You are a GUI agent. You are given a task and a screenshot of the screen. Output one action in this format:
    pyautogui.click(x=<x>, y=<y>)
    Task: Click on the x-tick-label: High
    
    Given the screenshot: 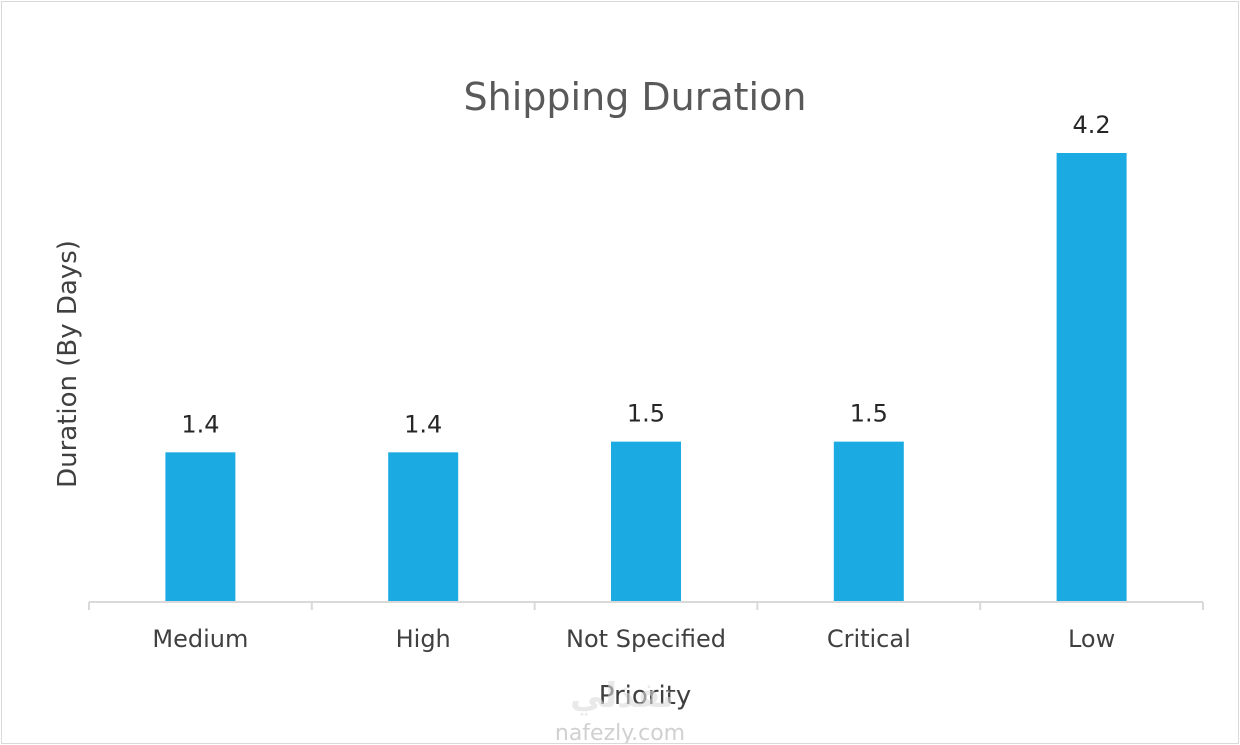 What is the action you would take?
    pyautogui.click(x=423, y=639)
    